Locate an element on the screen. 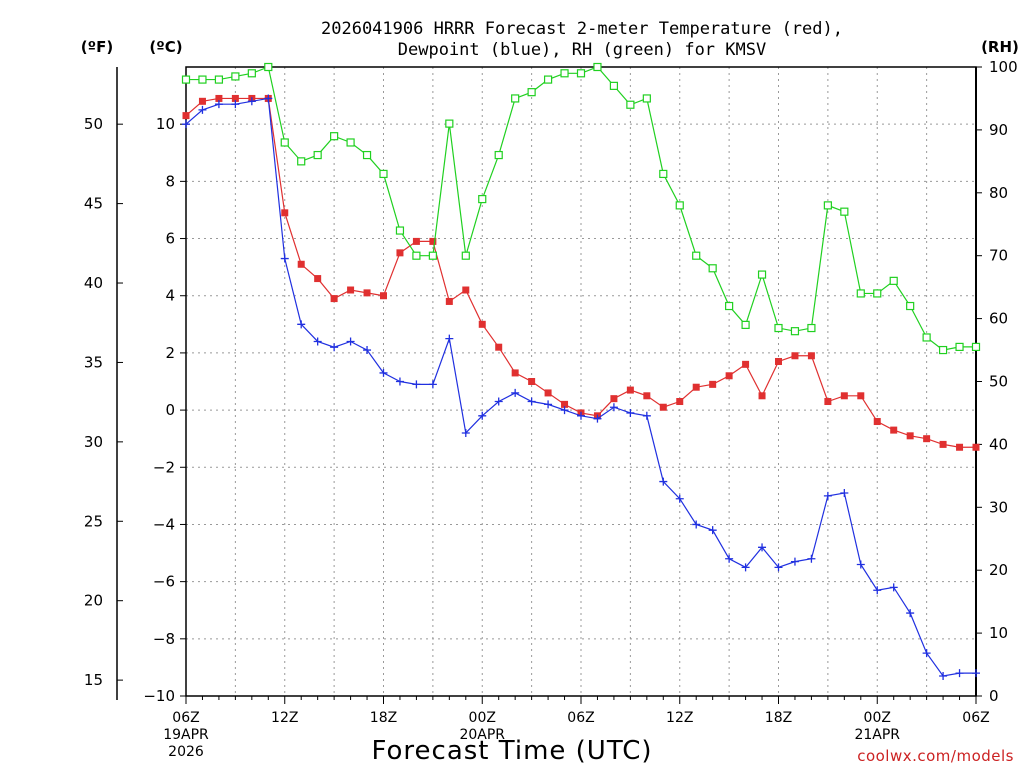  rh-unit-label: (RH) is located at coordinates (1000, 47).